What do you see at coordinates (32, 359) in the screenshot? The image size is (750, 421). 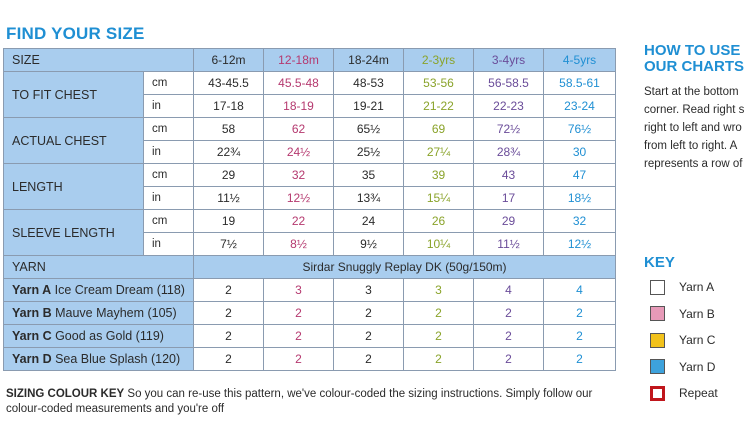 I see `yarn-code: Yarn D` at bounding box center [32, 359].